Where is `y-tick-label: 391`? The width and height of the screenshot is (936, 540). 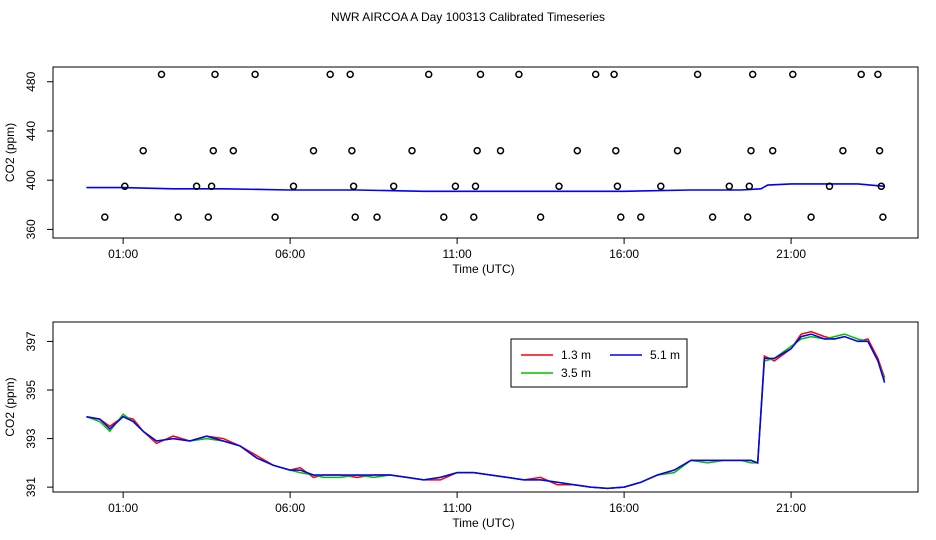
y-tick-label: 391 is located at coordinates (31, 487).